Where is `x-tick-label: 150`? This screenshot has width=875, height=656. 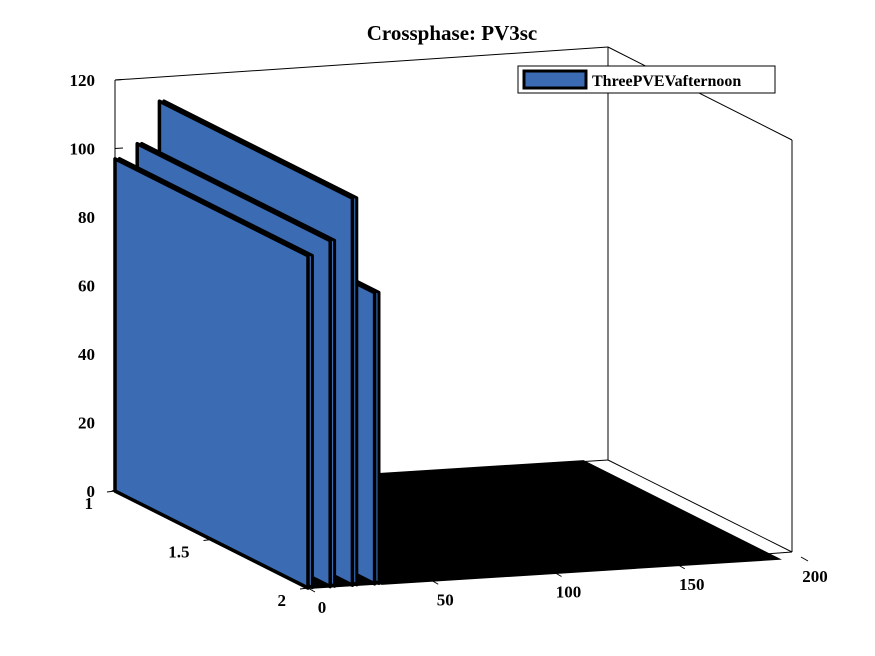
x-tick-label: 150 is located at coordinates (692, 584).